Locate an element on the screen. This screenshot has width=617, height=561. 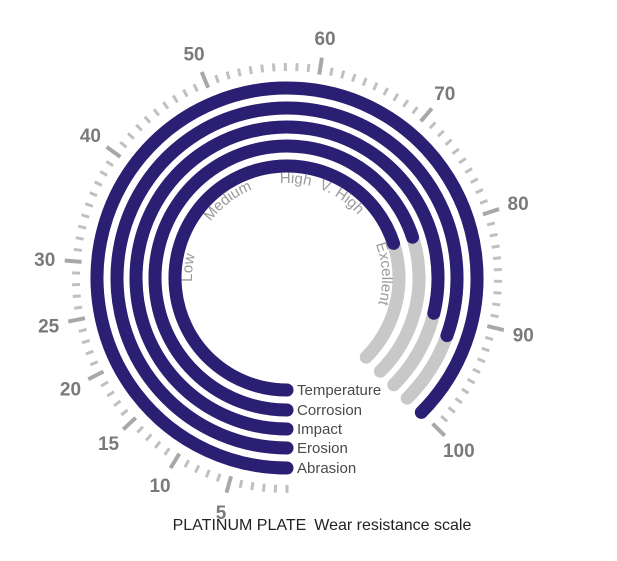
scale-tick-label: 20 is located at coordinates (70, 389).